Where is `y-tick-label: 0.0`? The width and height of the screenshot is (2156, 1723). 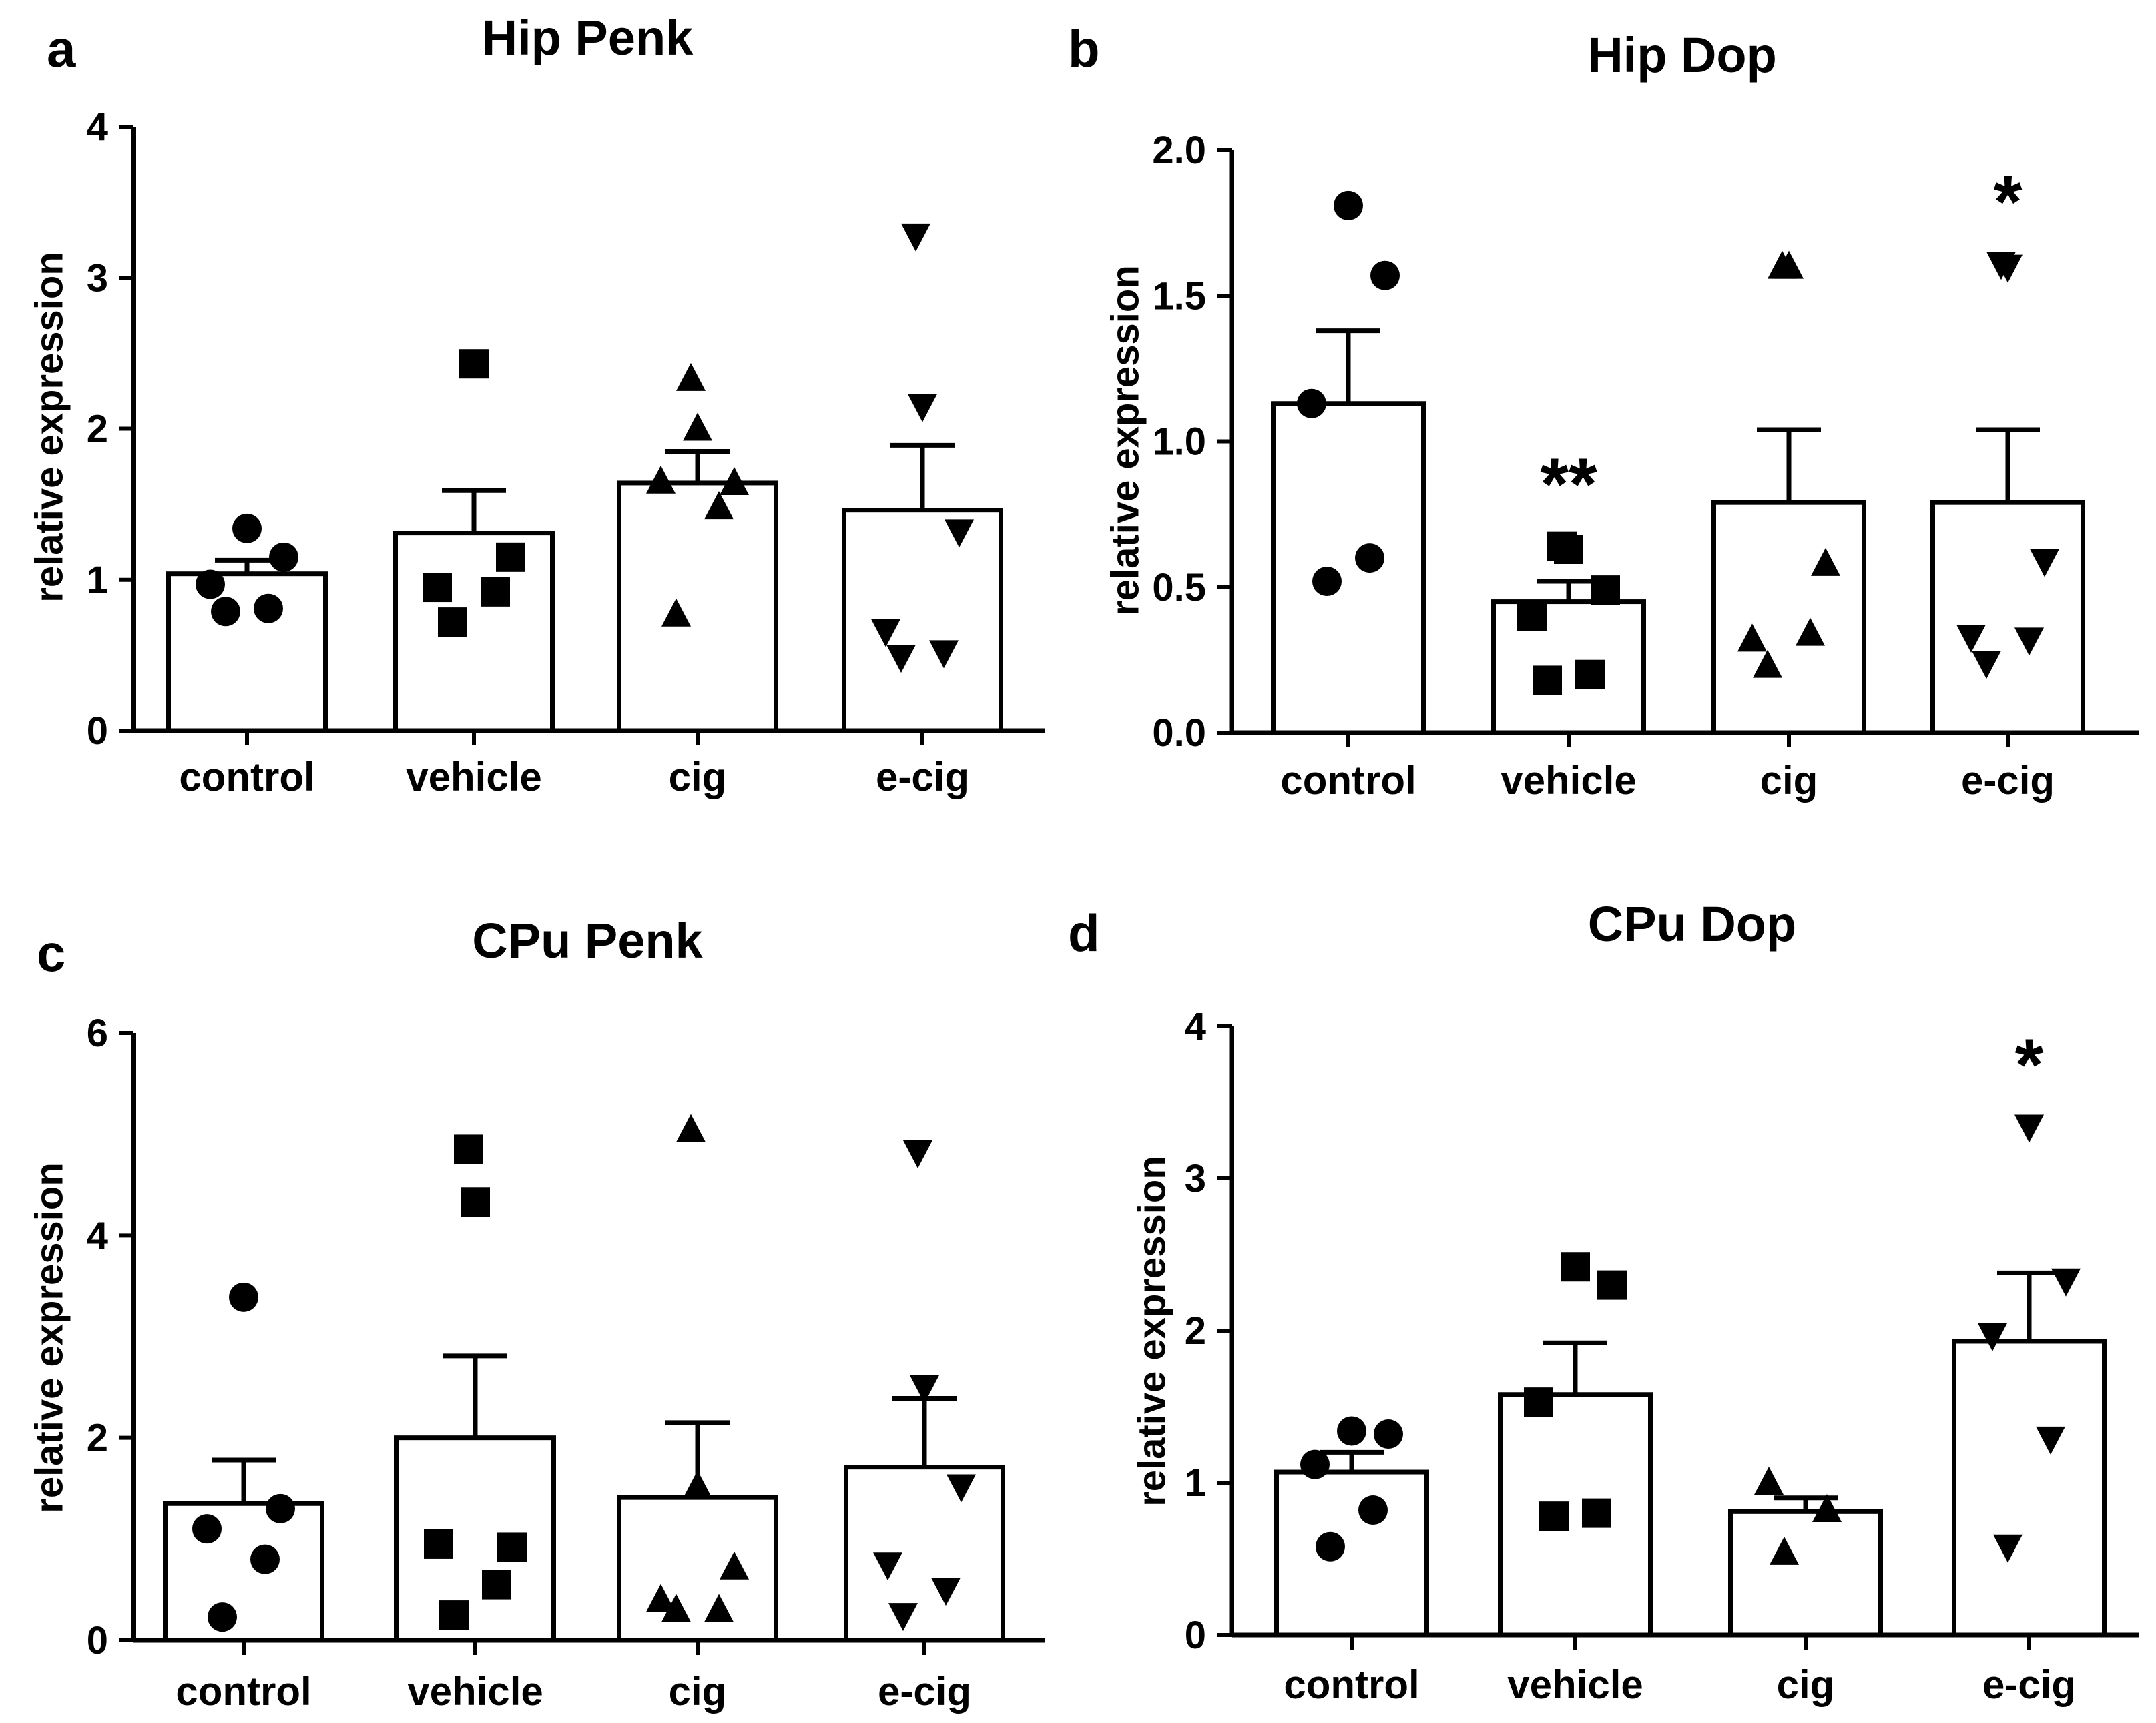
y-tick-label: 0.0 is located at coordinates (1179, 733).